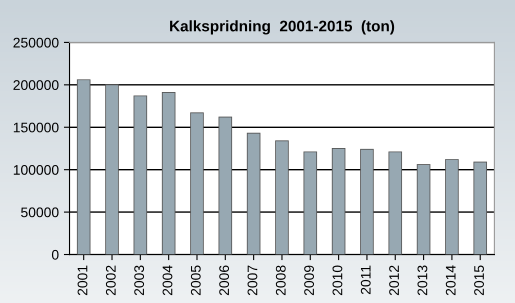 This screenshot has width=515, height=303. Describe the element at coordinates (55, 255) in the screenshot. I see `y-tick-label: 0` at that location.